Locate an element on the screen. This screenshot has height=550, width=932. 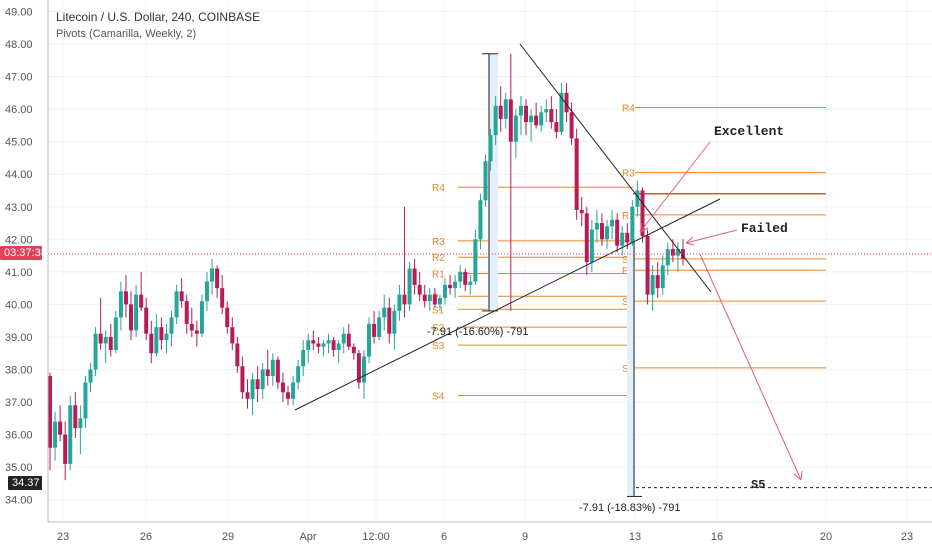
y-tick-label: 41.00 is located at coordinates (19, 273).